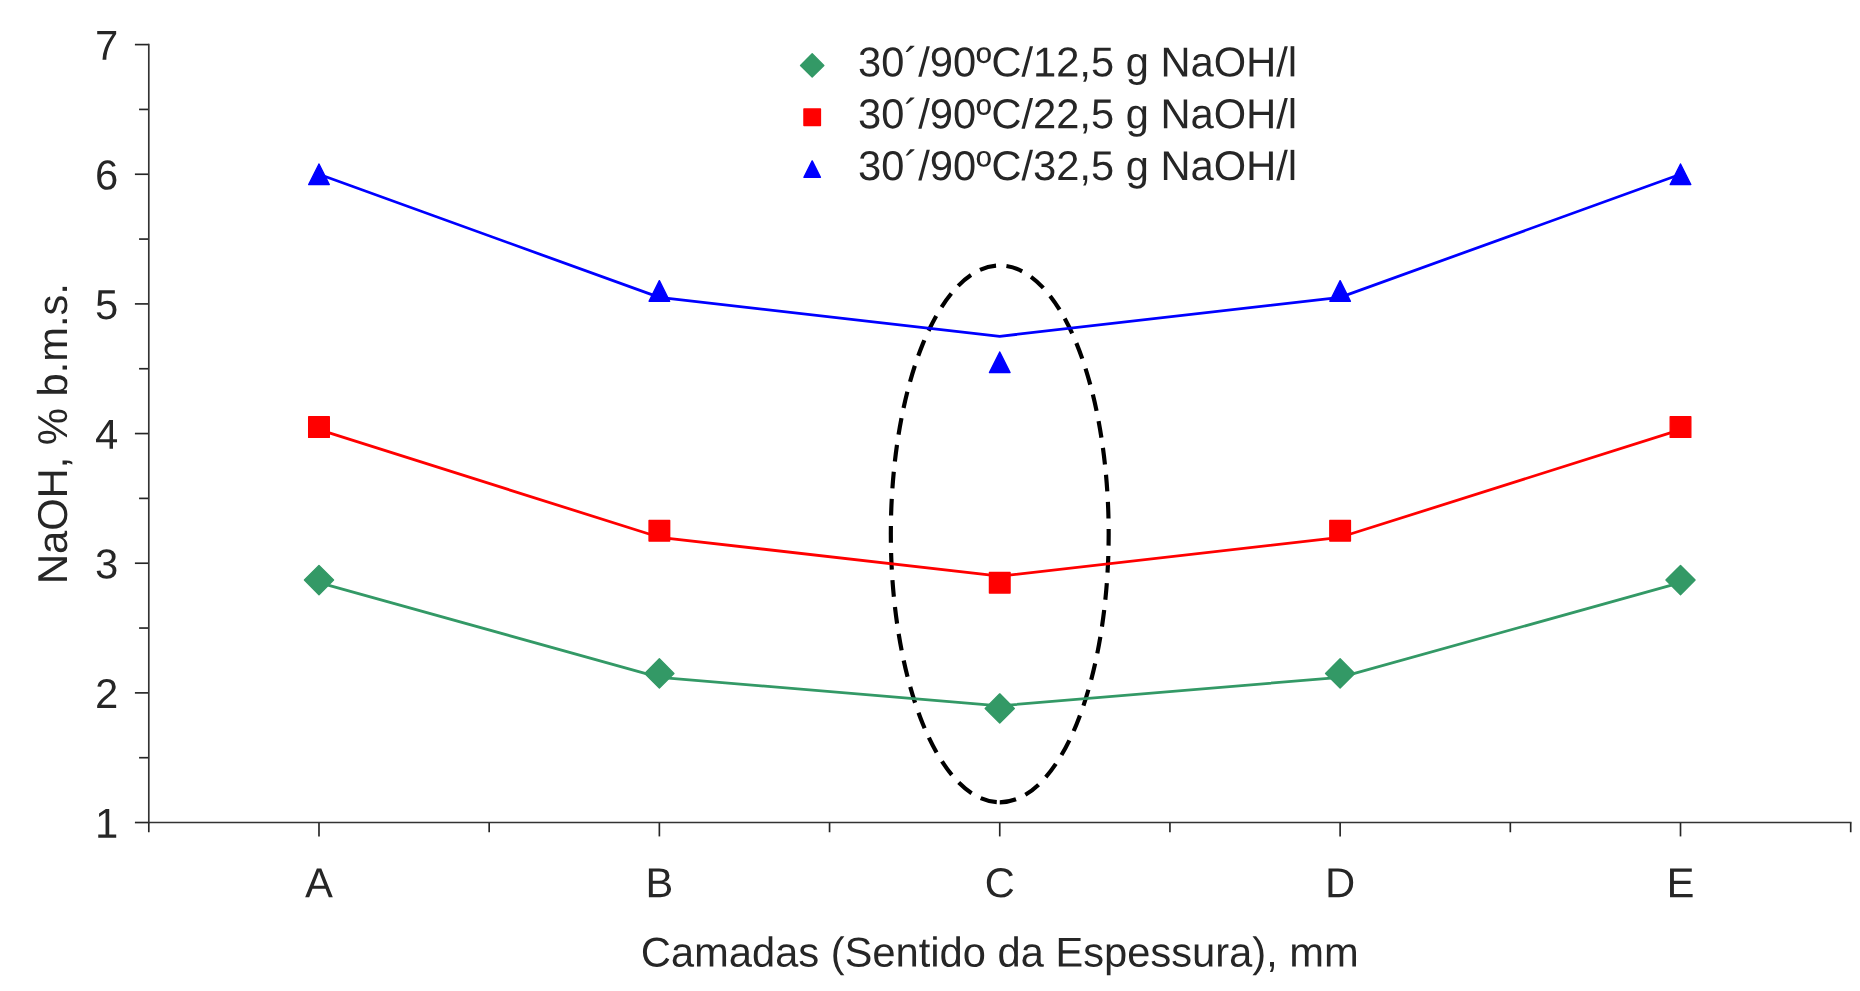 The height and width of the screenshot is (991, 1860). Describe the element at coordinates (999, 956) in the screenshot. I see `x-axis-title: Camadas (Sentido da Espessura), mm` at that location.